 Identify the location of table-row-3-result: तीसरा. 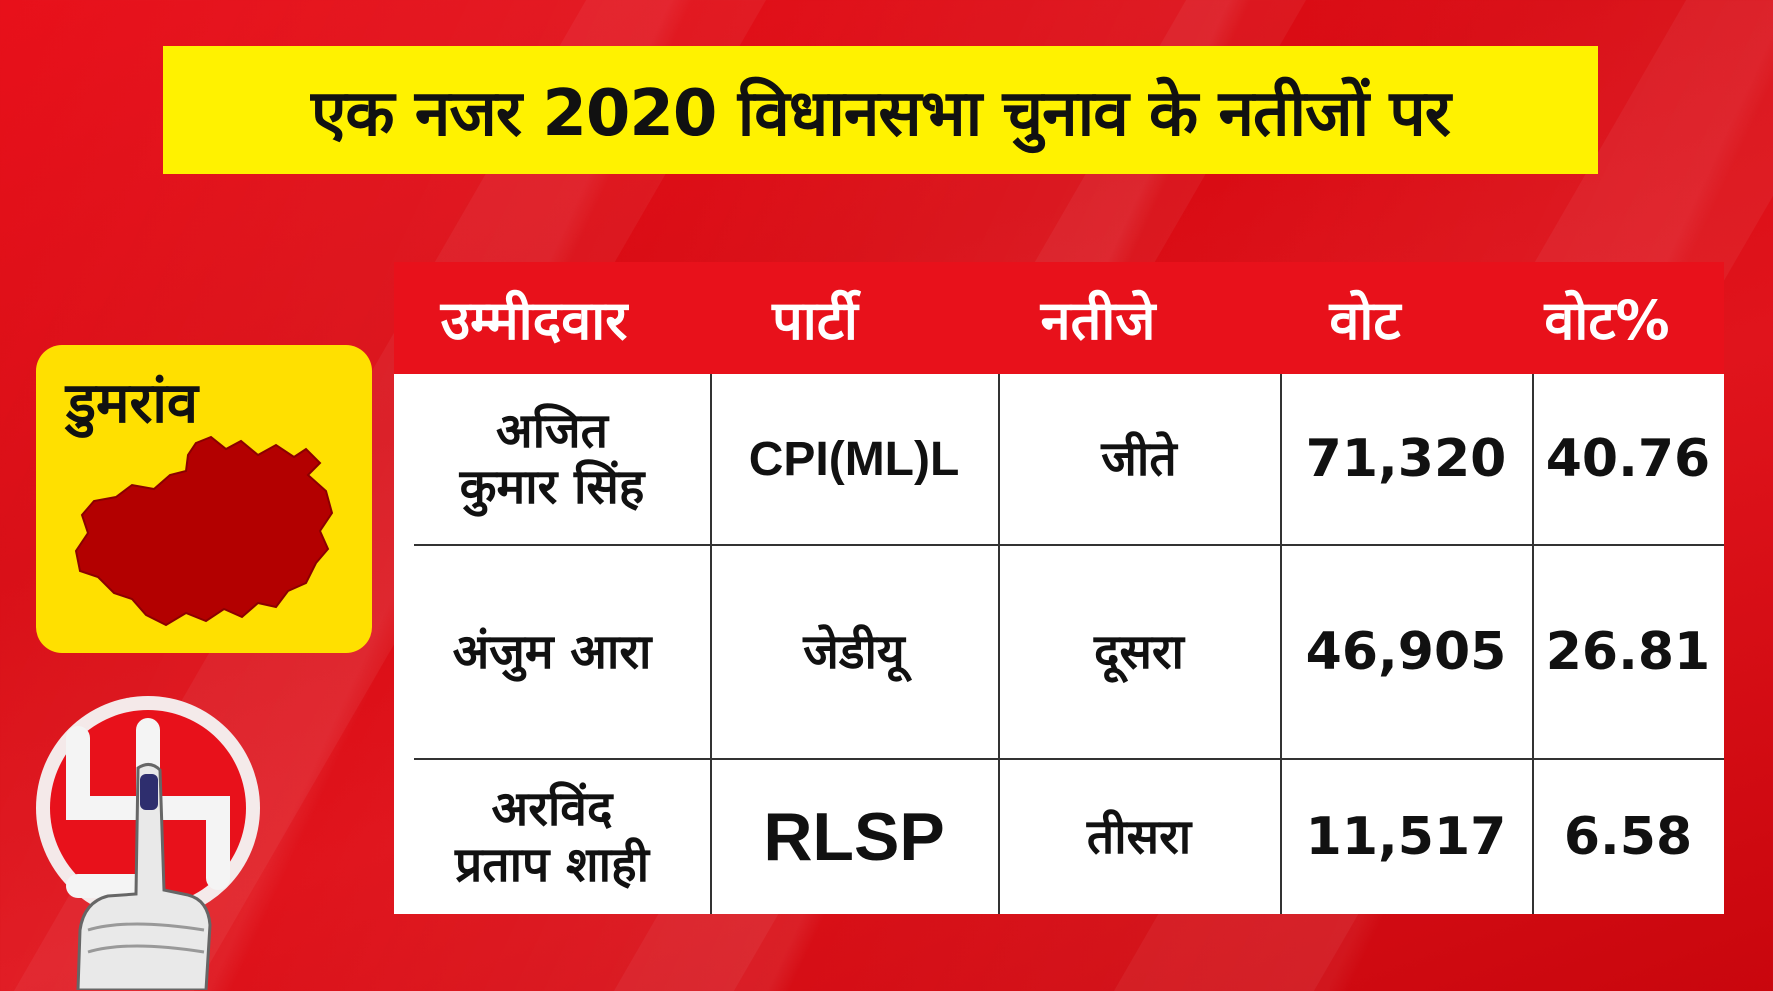
(1139, 837).